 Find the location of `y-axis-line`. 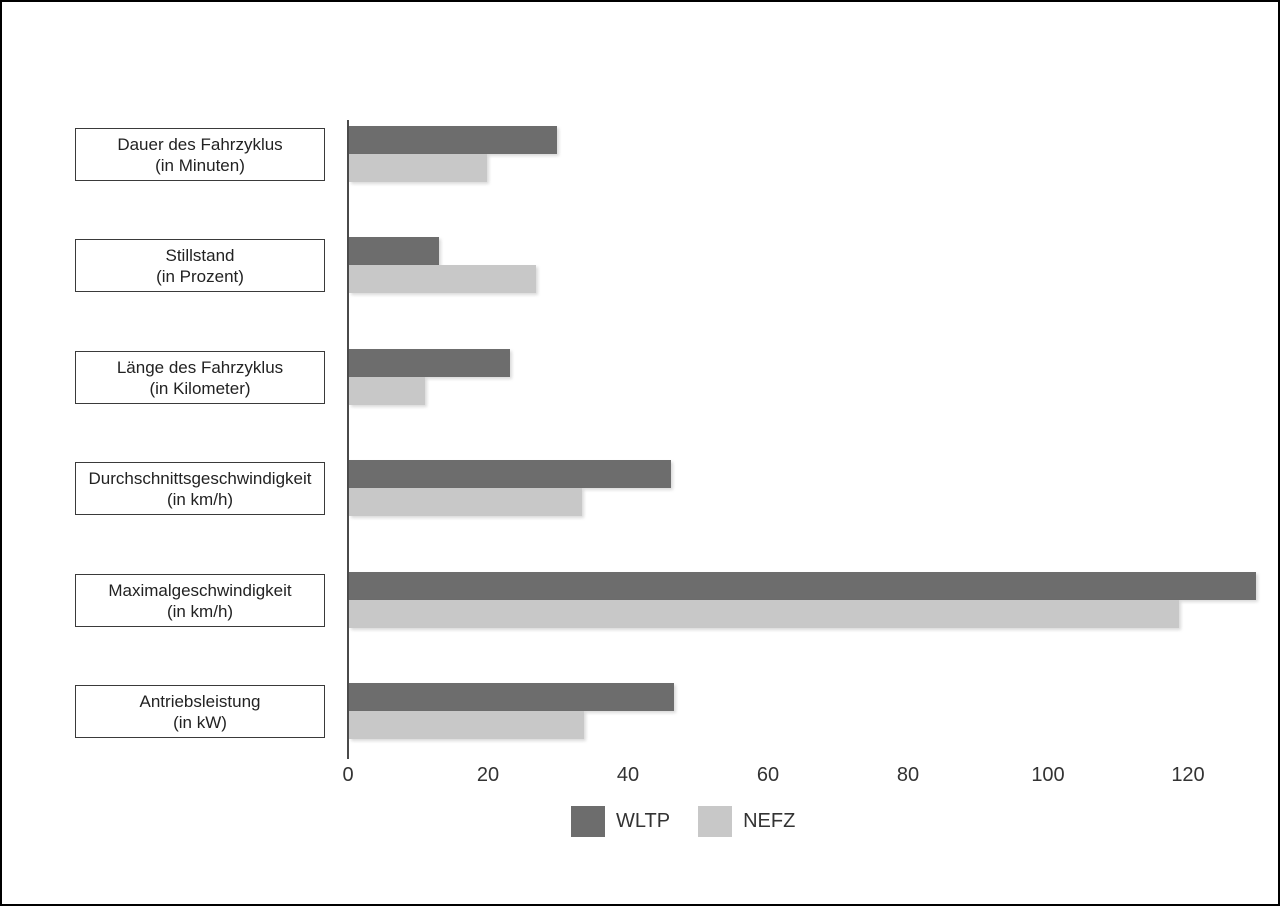

y-axis-line is located at coordinates (348, 439).